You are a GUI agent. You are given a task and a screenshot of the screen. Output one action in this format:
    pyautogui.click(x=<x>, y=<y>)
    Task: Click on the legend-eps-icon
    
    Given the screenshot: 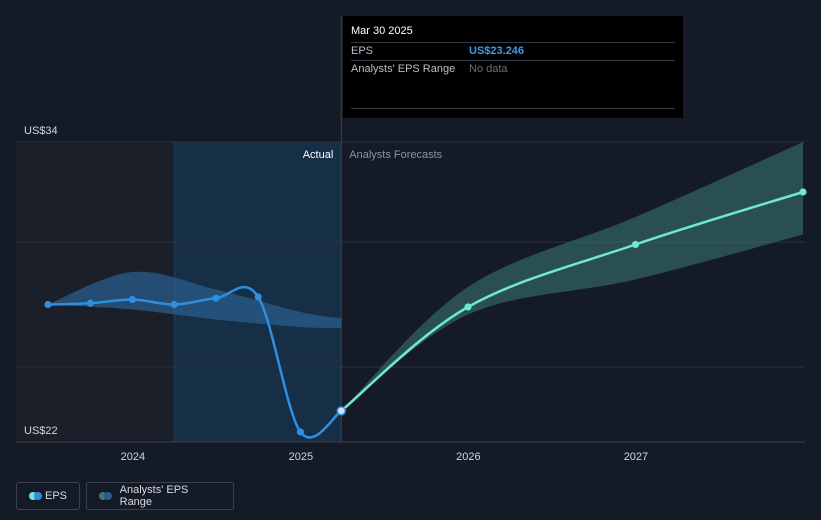 What is the action you would take?
    pyautogui.click(x=35, y=496)
    